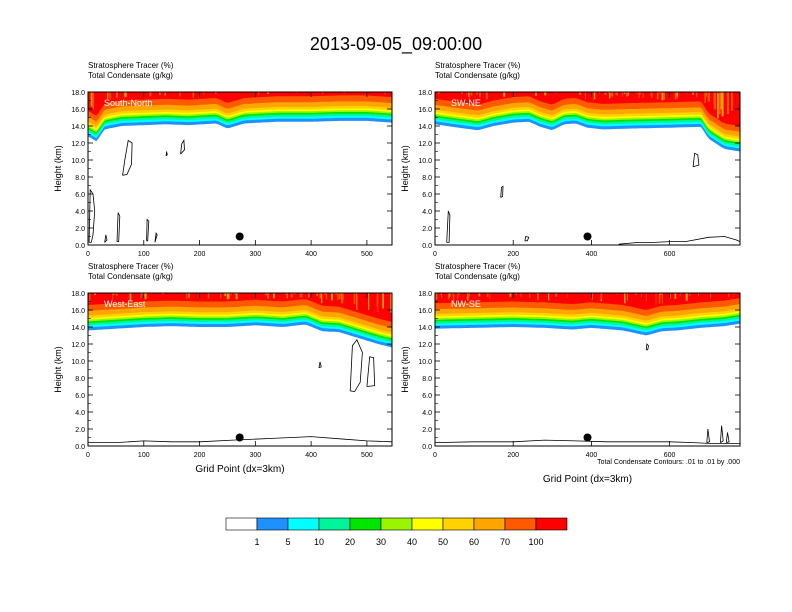  Describe the element at coordinates (513, 254) in the screenshot. I see `x-tick-label: 200` at that location.